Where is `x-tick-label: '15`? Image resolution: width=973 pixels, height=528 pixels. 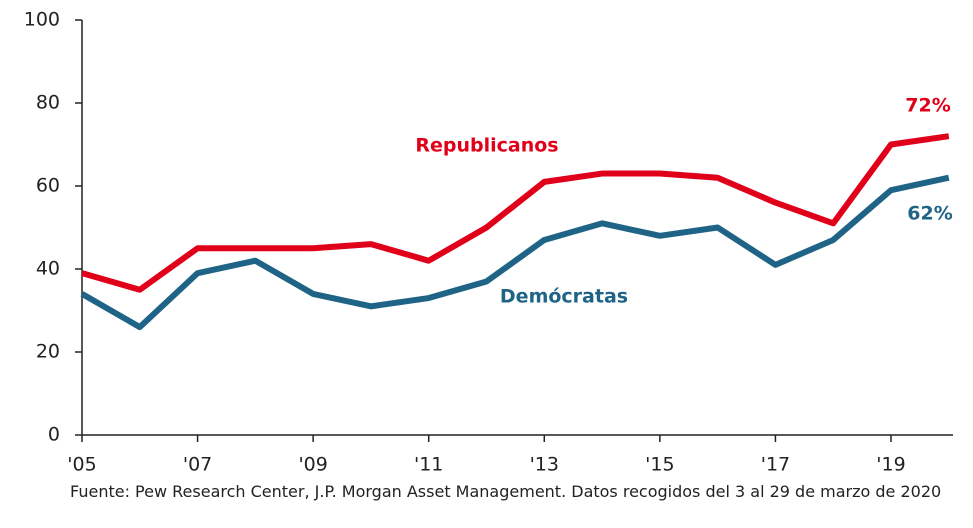 x-tick-label: '15 is located at coordinates (659, 465).